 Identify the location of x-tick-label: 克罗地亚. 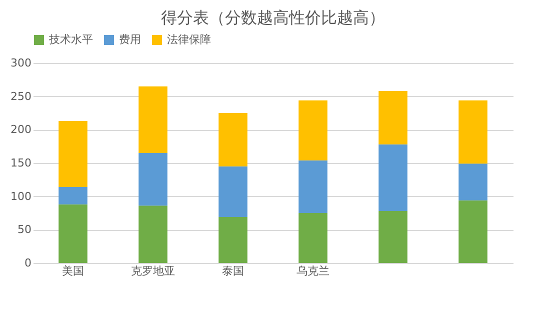
(153, 271).